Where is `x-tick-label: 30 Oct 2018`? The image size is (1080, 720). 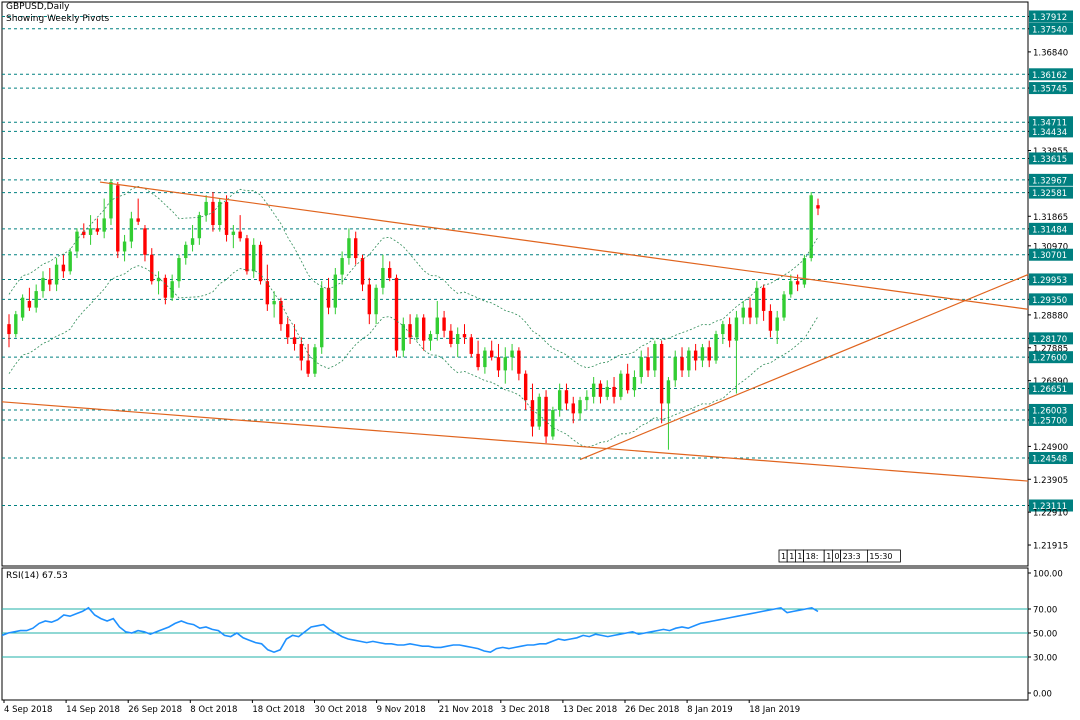 x-tick-label: 30 Oct 2018 is located at coordinates (341, 710).